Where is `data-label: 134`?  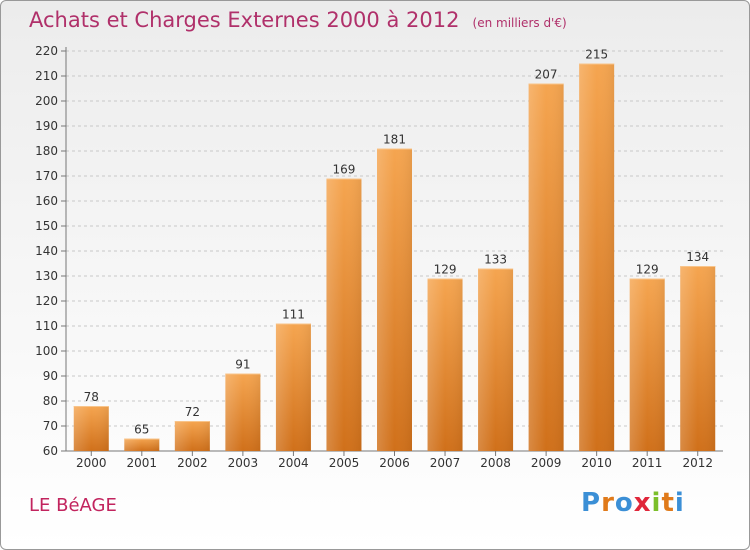 data-label: 134 is located at coordinates (697, 257).